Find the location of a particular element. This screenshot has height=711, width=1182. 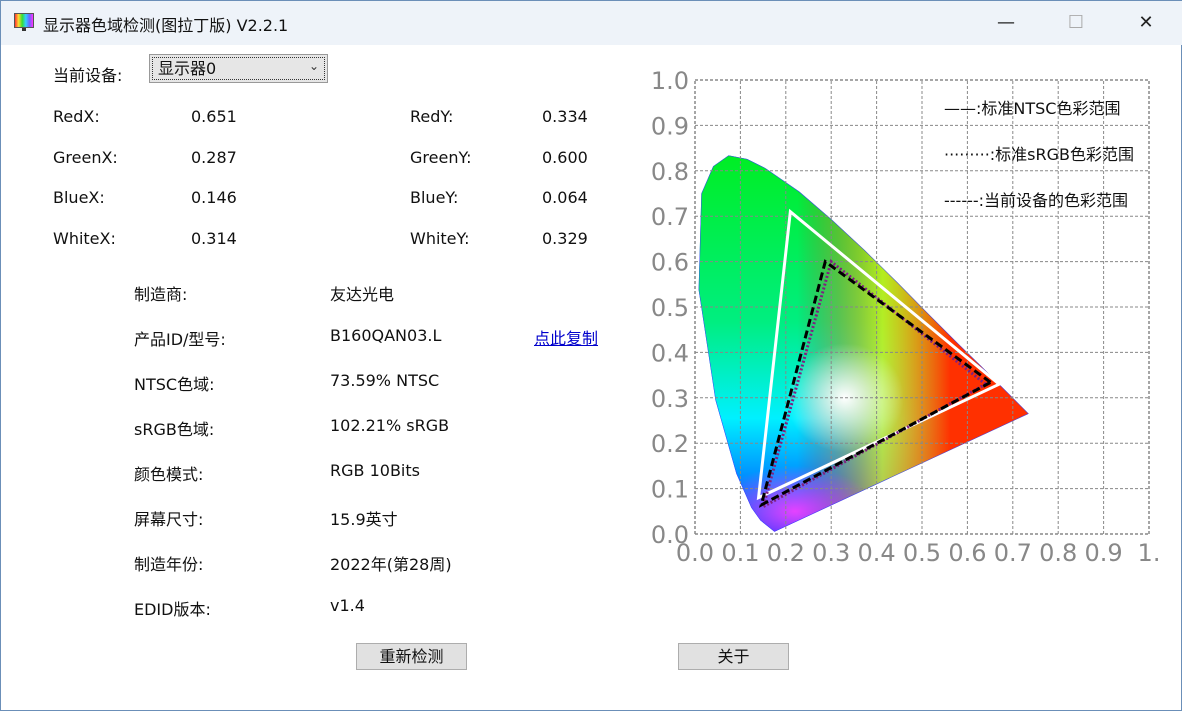

y-tick-label: 0.7 is located at coordinates (670, 217).